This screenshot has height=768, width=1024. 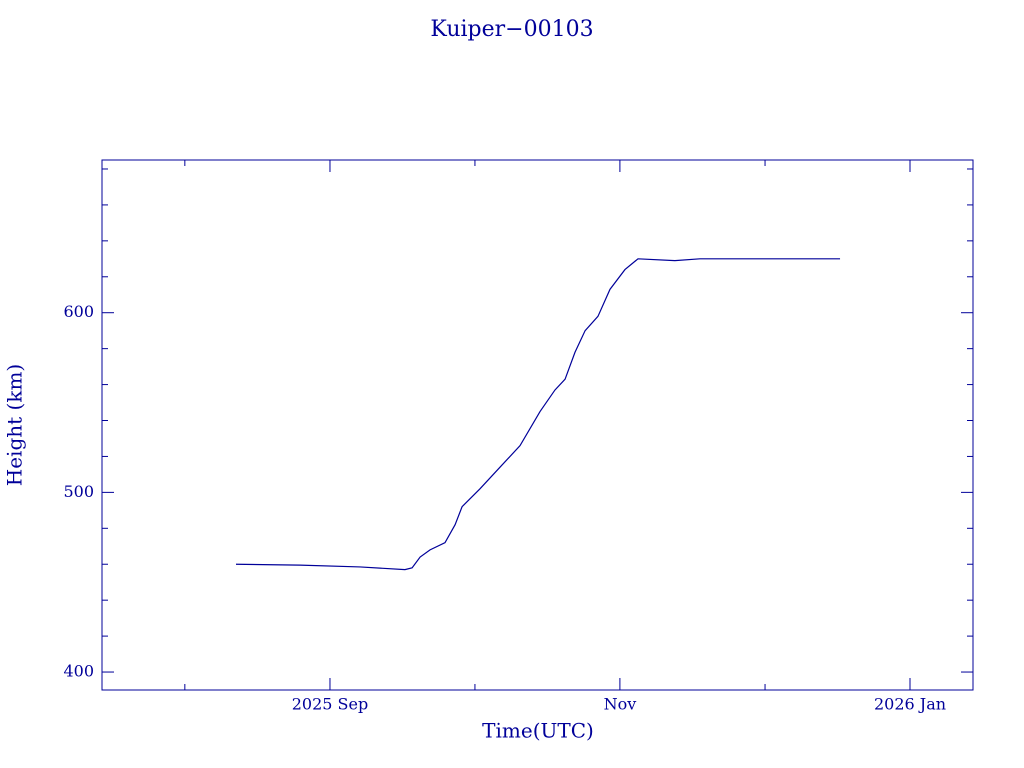 What do you see at coordinates (511, 29) in the screenshot?
I see `chart-title: Kuiper−00103` at bounding box center [511, 29].